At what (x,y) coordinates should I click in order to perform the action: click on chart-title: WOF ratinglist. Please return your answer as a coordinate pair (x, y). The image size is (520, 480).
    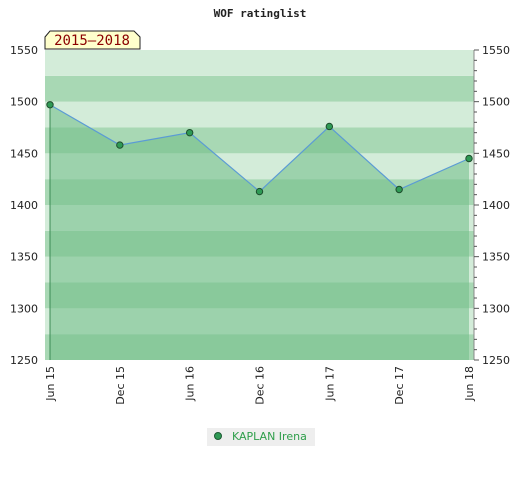
    Looking at the image, I should click on (260, 13).